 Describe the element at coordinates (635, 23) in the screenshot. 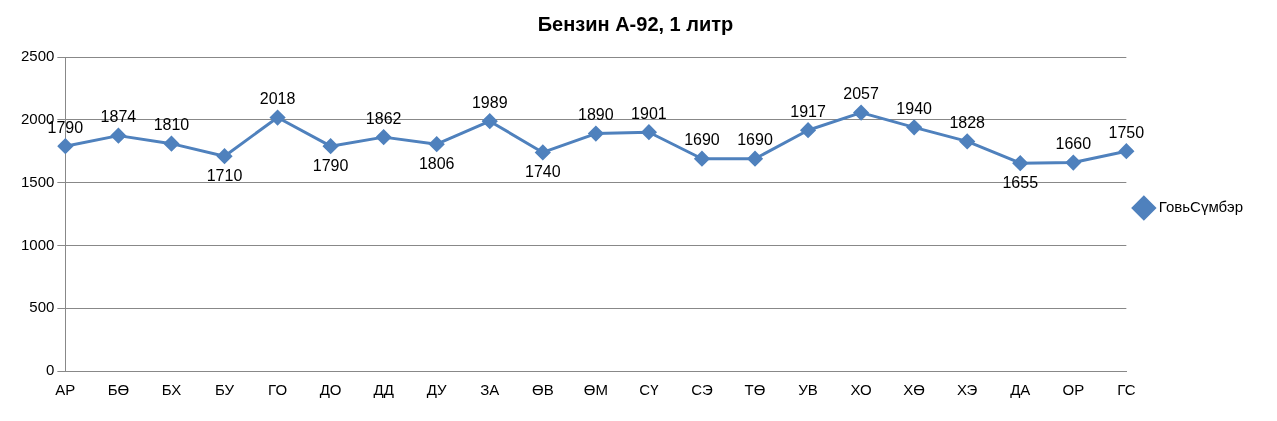

I see `chart-title: Бензин А-92, 1 литр` at that location.